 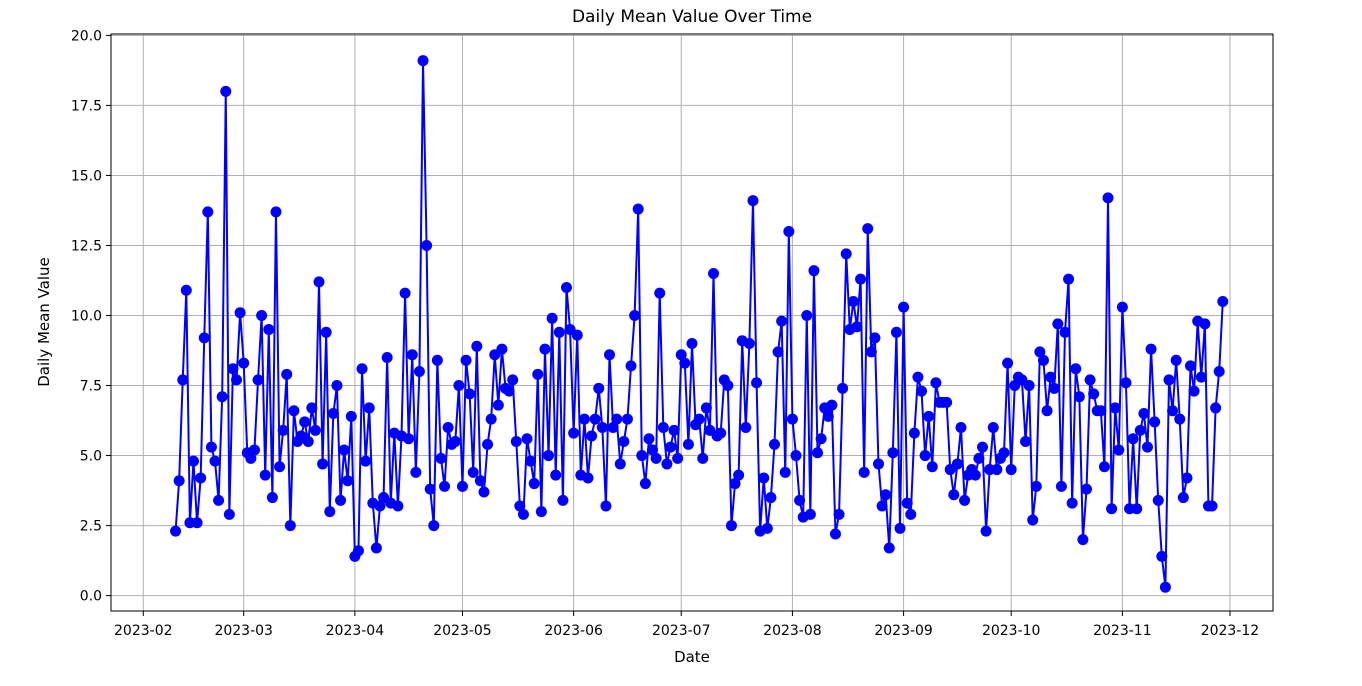 I want to click on y-axis: 0.0 2.5 5.0 7.5 10.0 12.5 15.0 17.5 20.0, so click(x=91, y=316).